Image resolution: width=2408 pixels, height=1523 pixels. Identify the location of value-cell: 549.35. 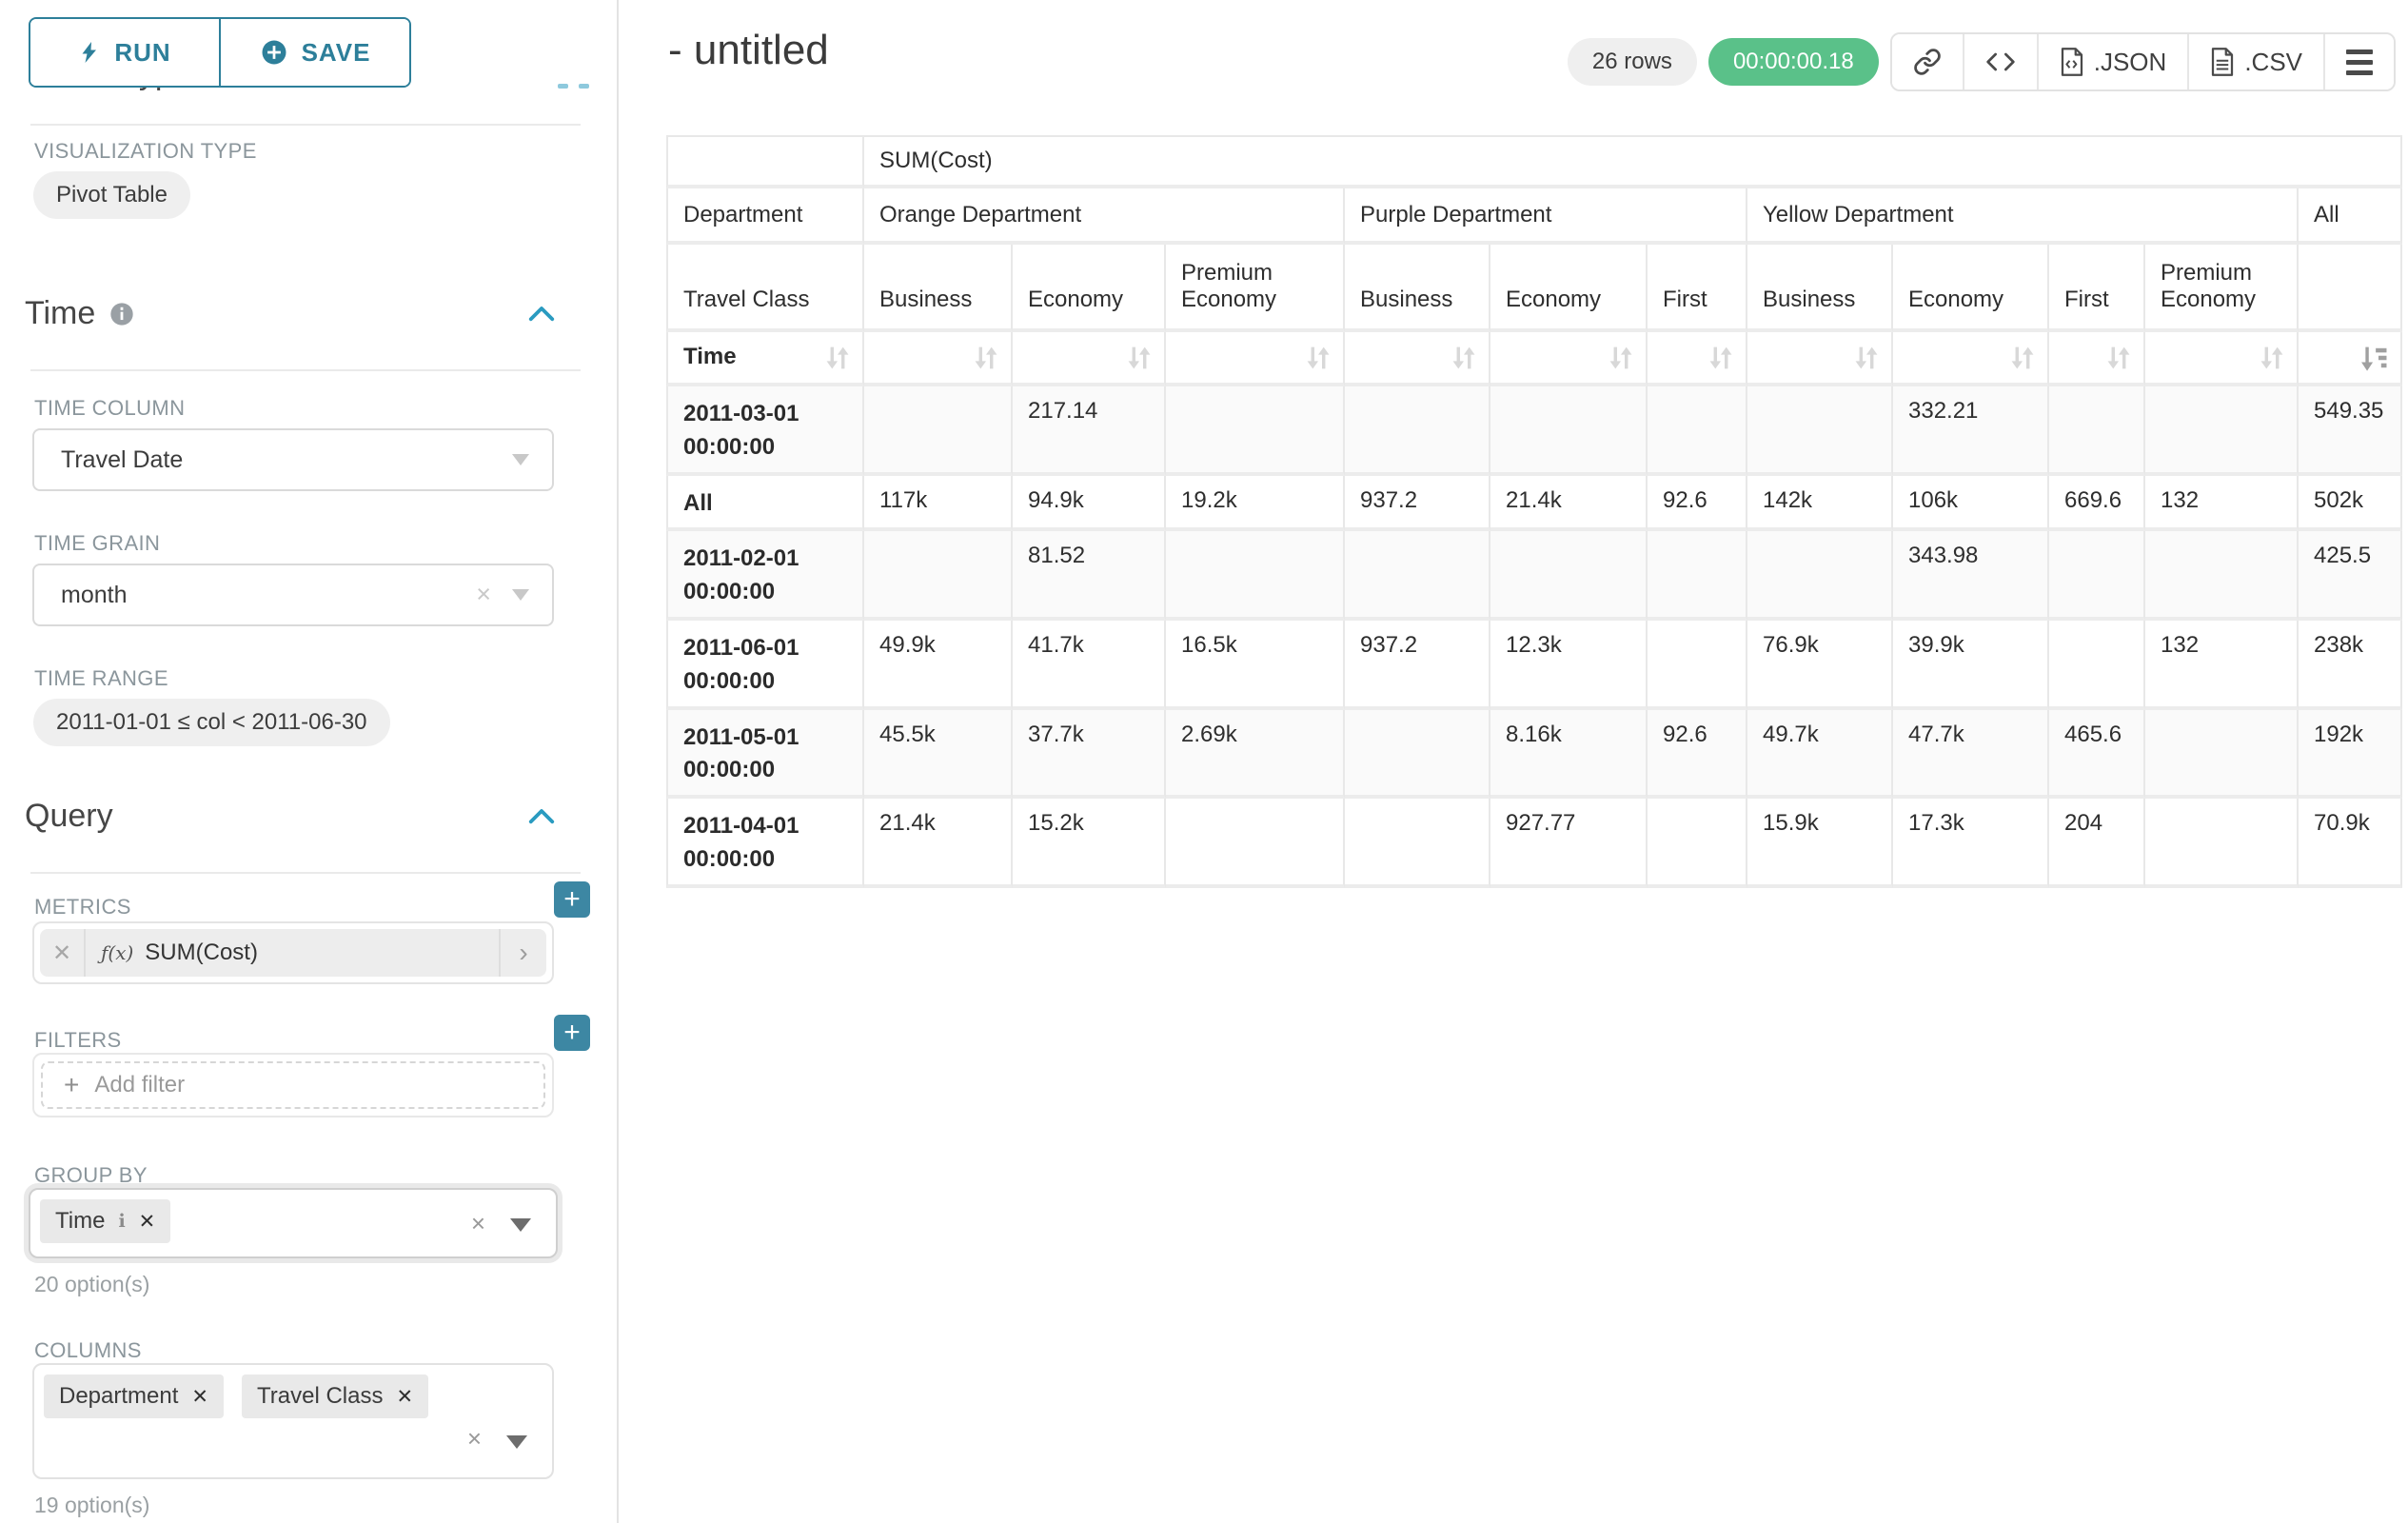
(2351, 431).